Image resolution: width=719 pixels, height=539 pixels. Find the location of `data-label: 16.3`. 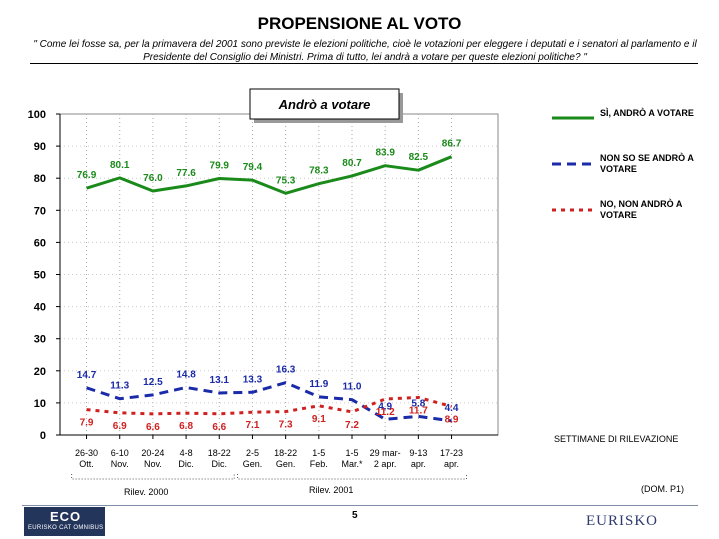

data-label: 16.3 is located at coordinates (286, 370).